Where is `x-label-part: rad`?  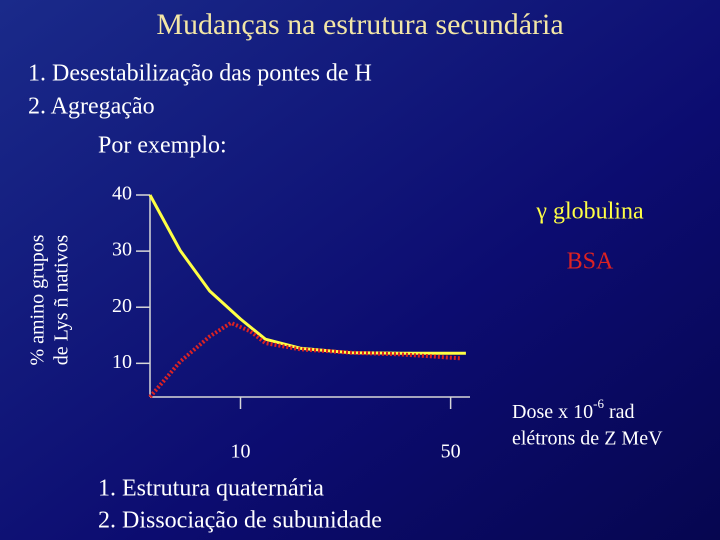 x-label-part: rad is located at coordinates (619, 412).